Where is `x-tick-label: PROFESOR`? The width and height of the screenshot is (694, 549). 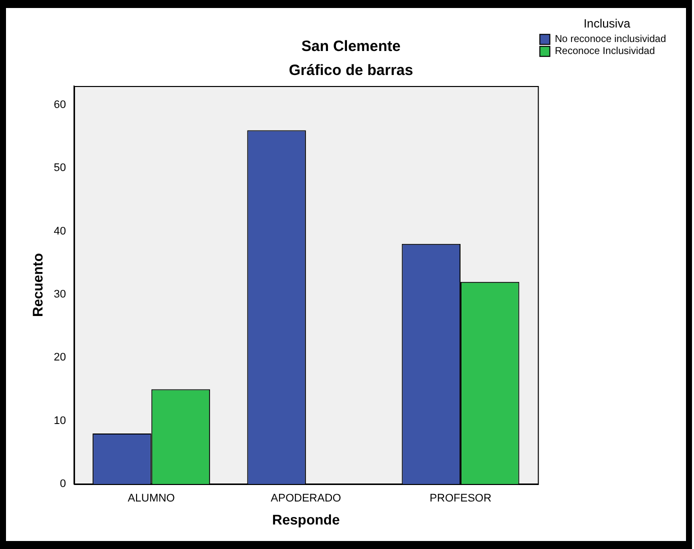 x-tick-label: PROFESOR is located at coordinates (461, 498).